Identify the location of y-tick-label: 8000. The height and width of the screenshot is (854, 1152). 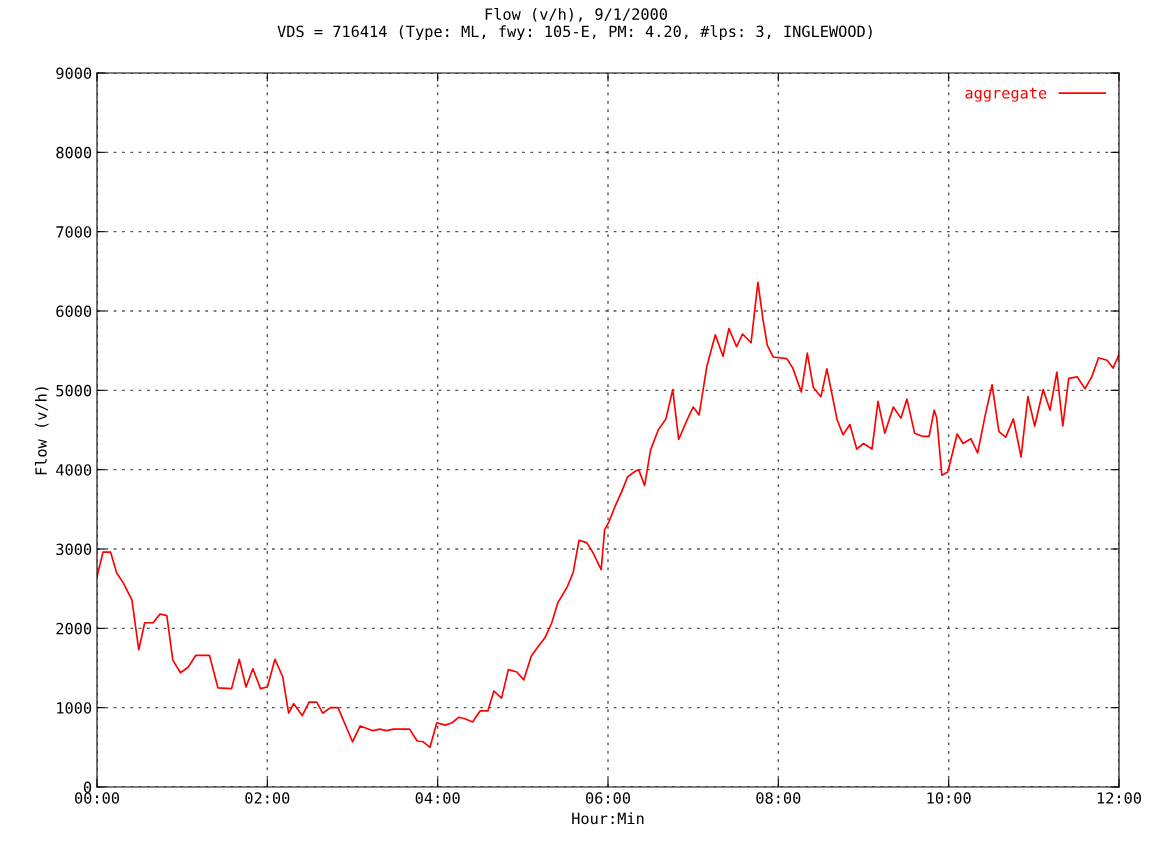
(74, 152).